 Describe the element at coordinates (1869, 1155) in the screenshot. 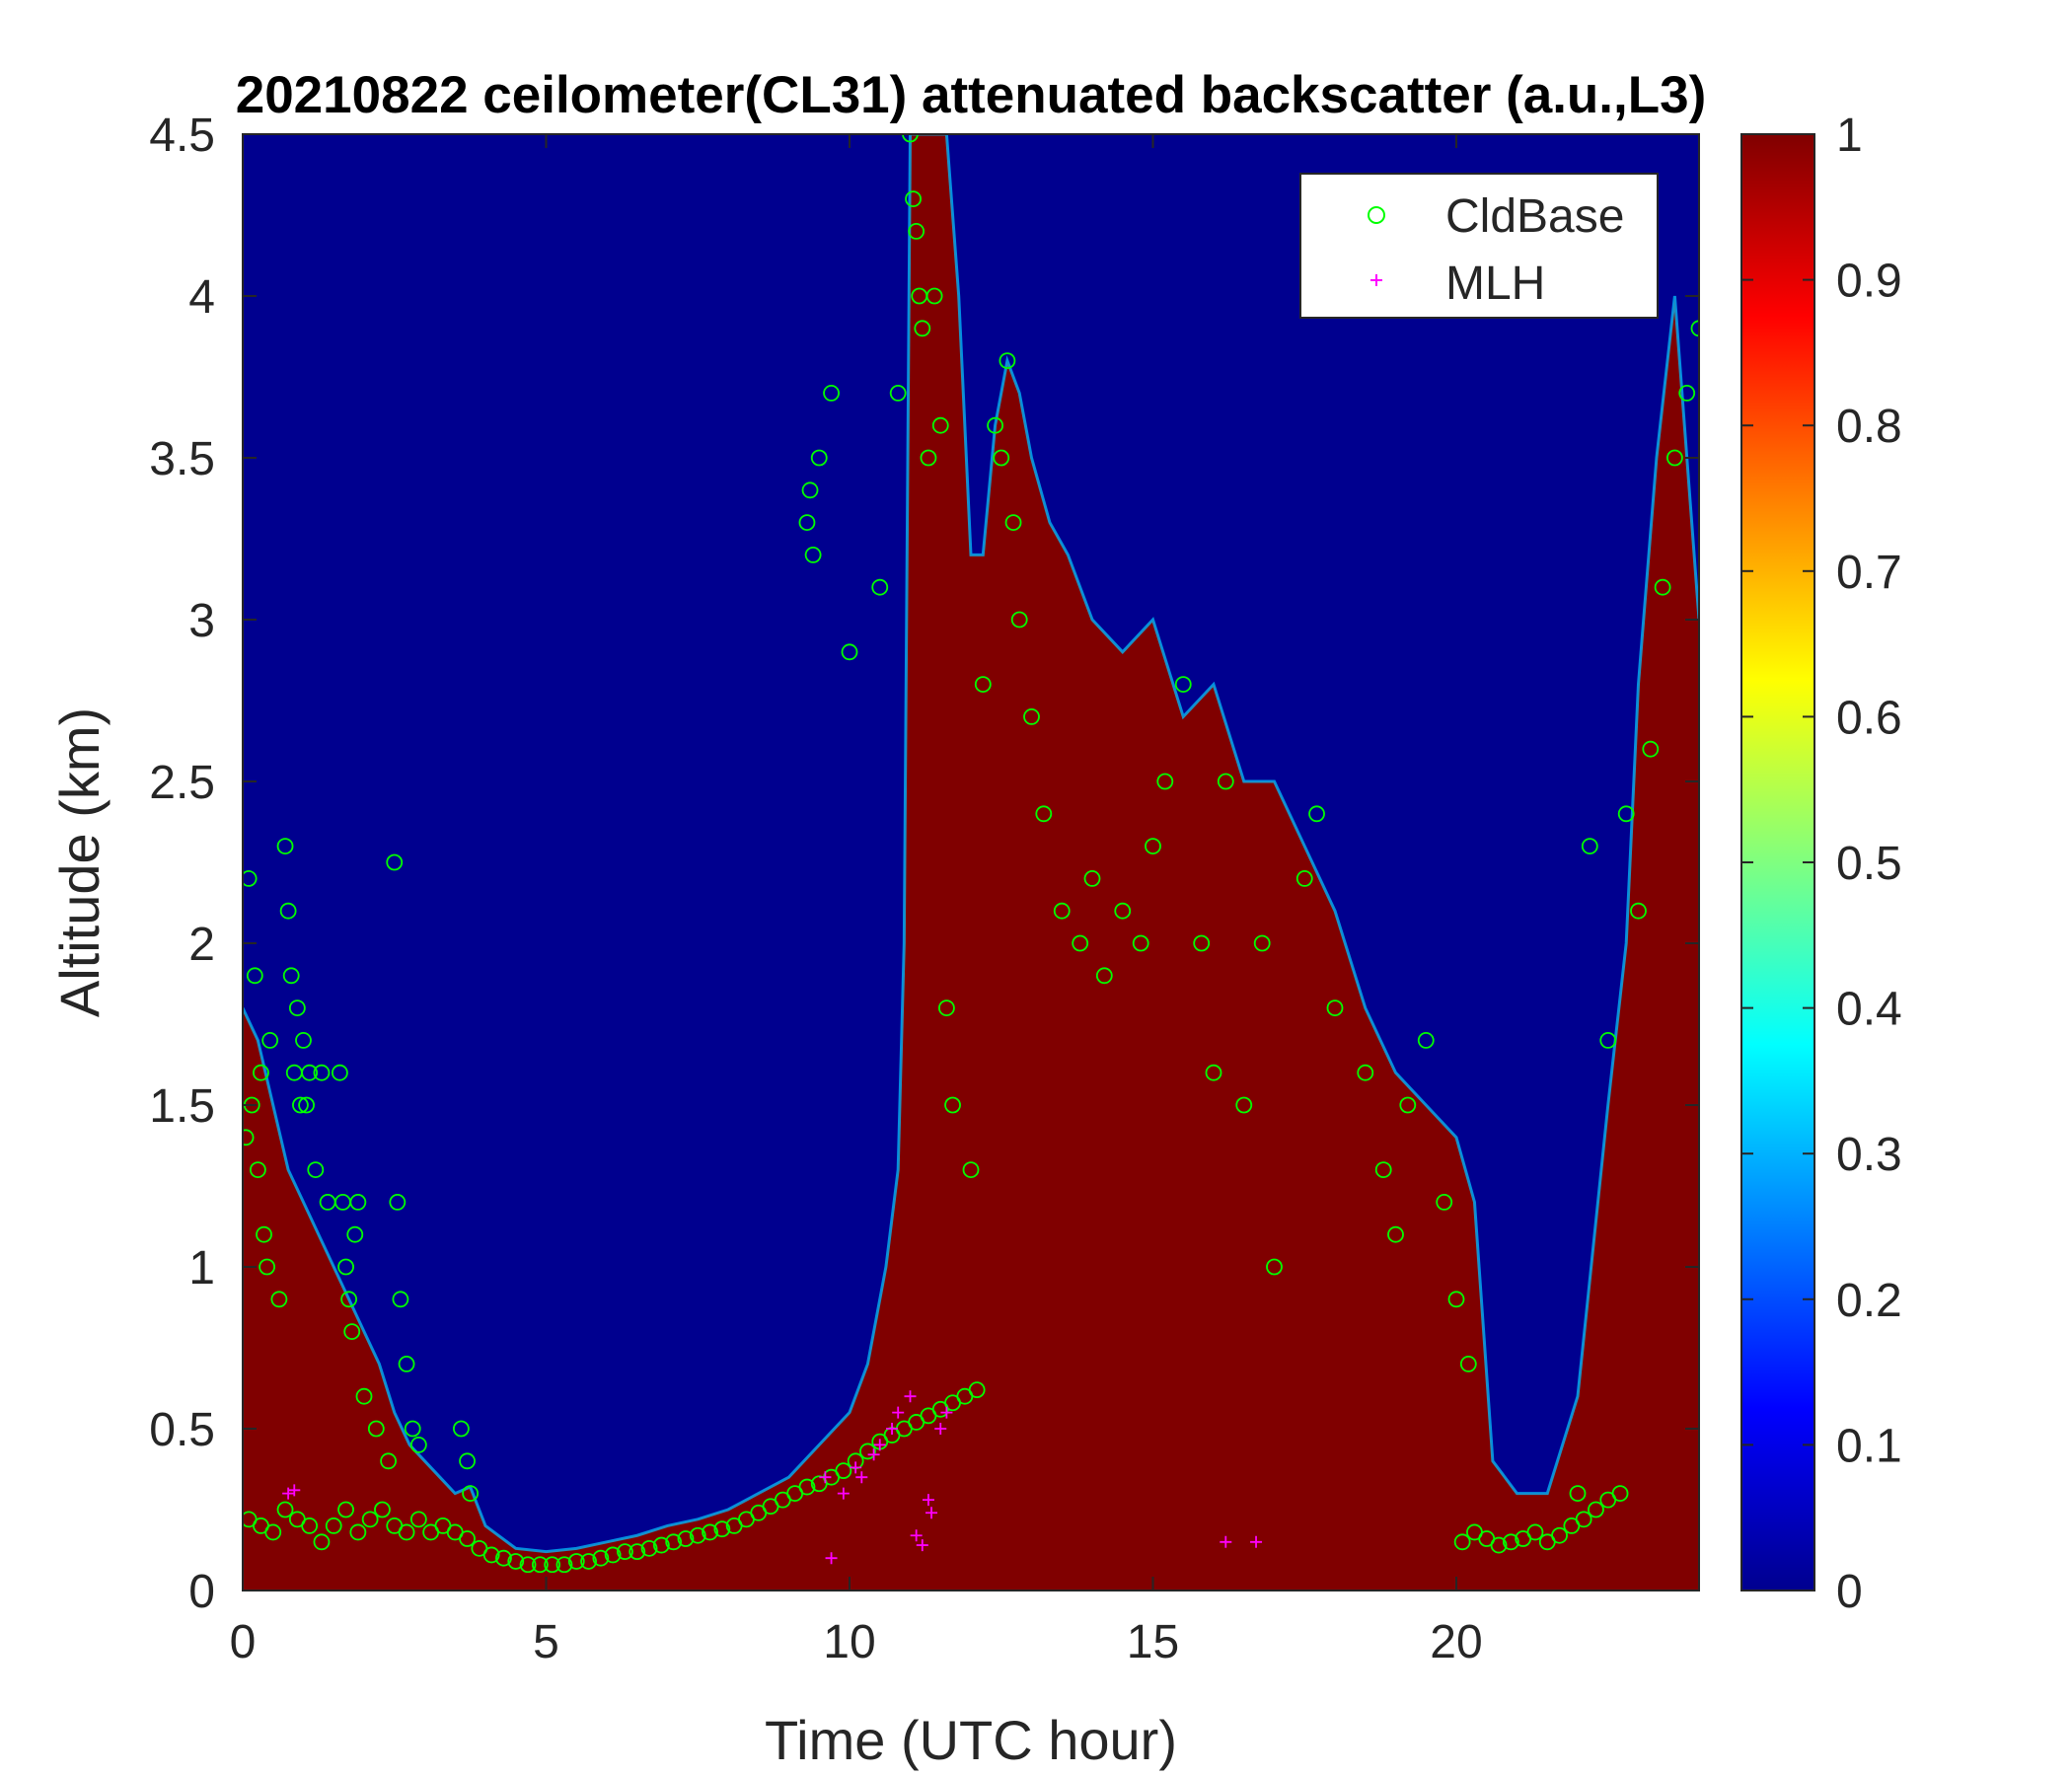

I see `colorbar-tick-label: 0.3` at that location.